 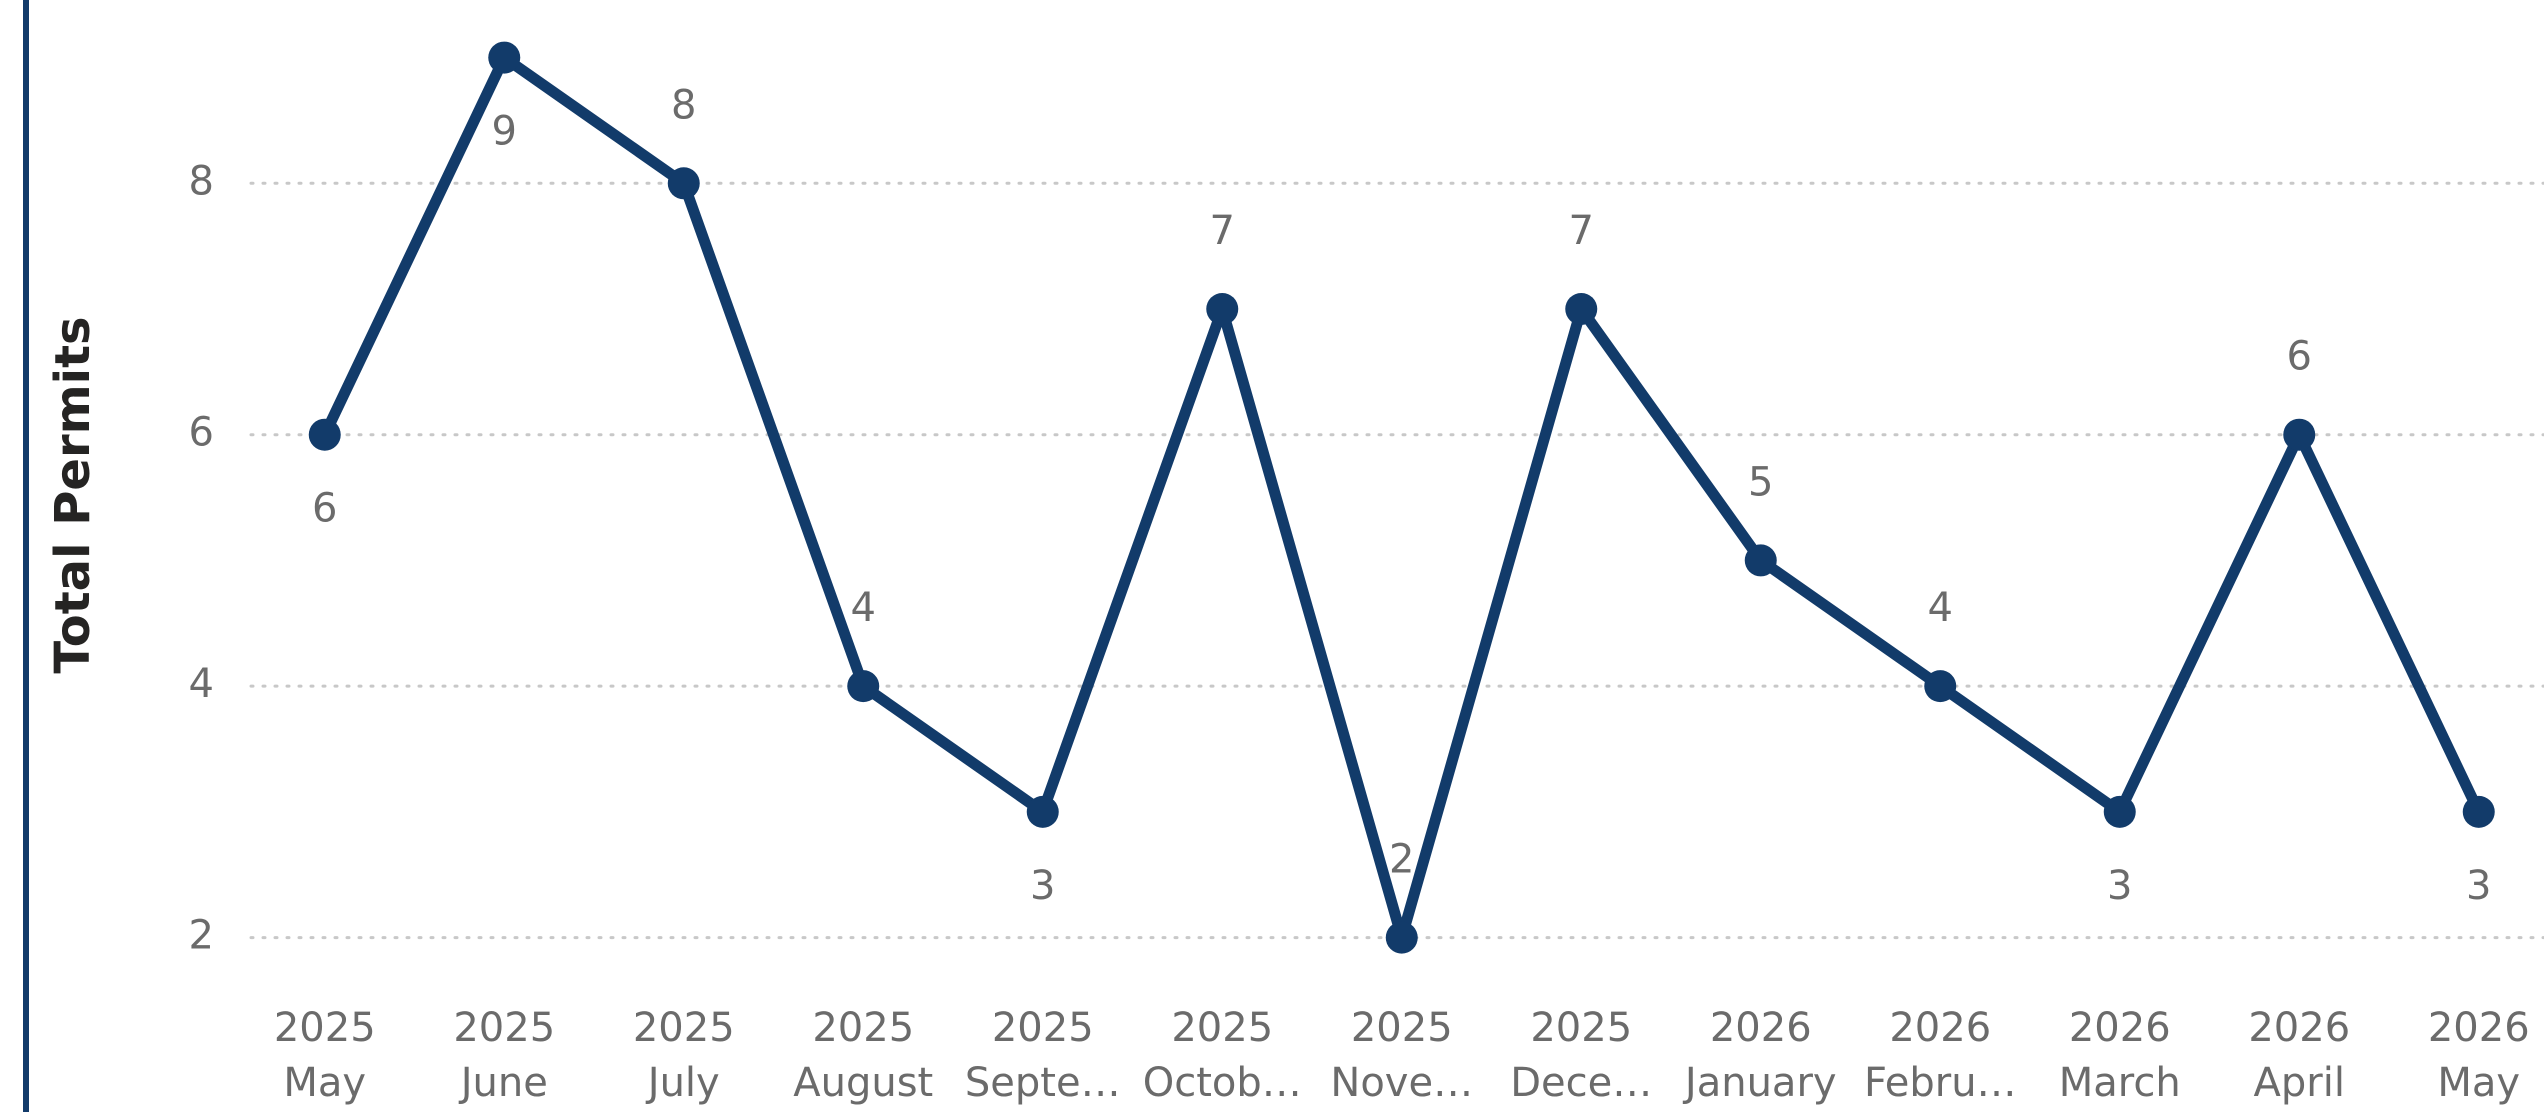 I want to click on y-tick-label: 4, so click(x=201, y=684).